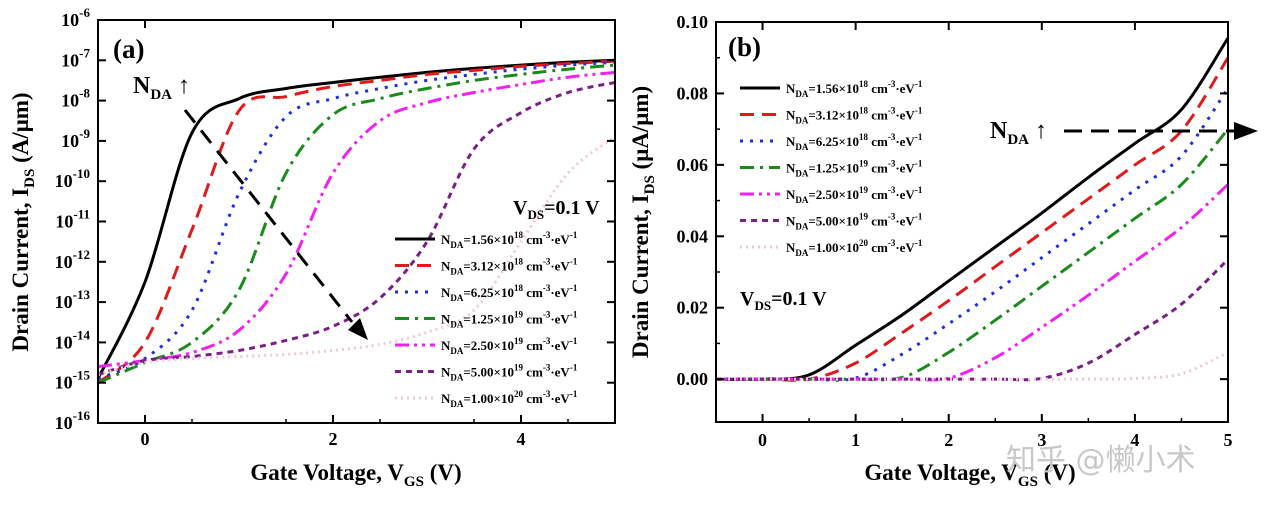 The width and height of the screenshot is (1273, 509). Describe the element at coordinates (509, 293) in the screenshot. I see `panel-a-legend-label-3: NDA=6.25×1018 cm-3·eV-1` at that location.